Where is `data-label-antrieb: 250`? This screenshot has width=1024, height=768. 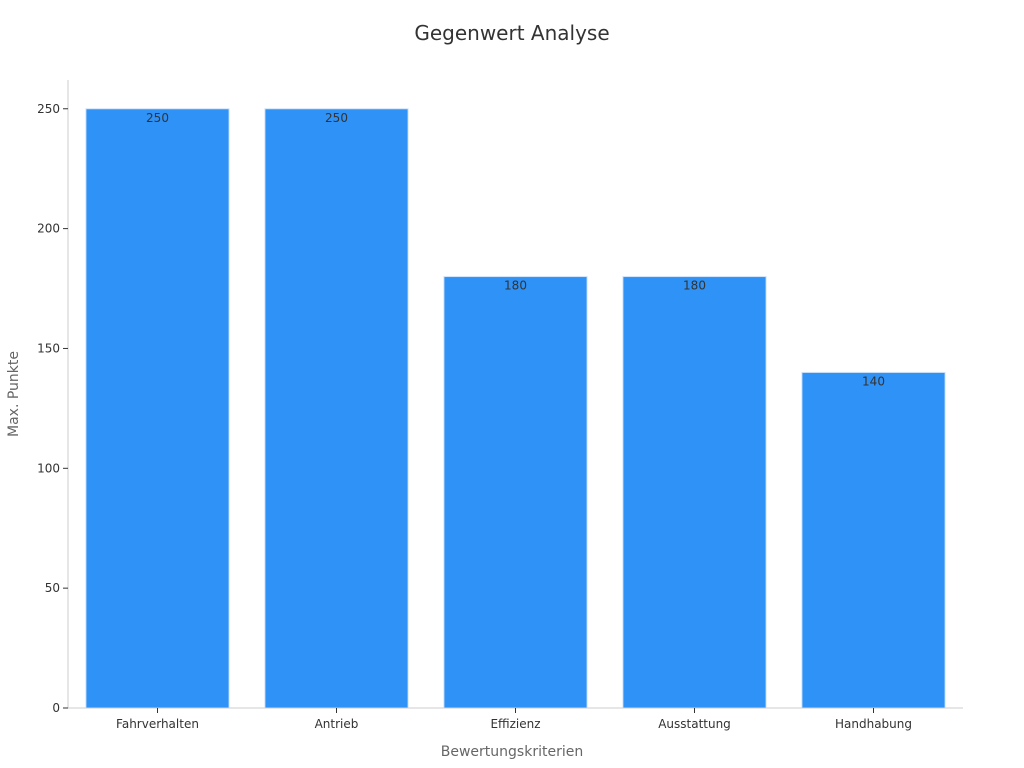
data-label-antrieb: 250 is located at coordinates (336, 118).